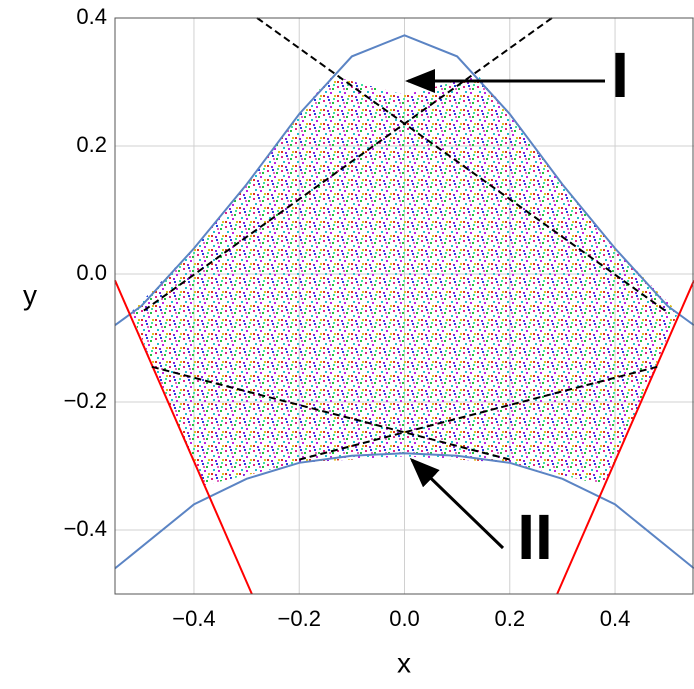 This screenshot has width=694, height=689. I want to click on x-tick-label: 0.0, so click(404, 618).